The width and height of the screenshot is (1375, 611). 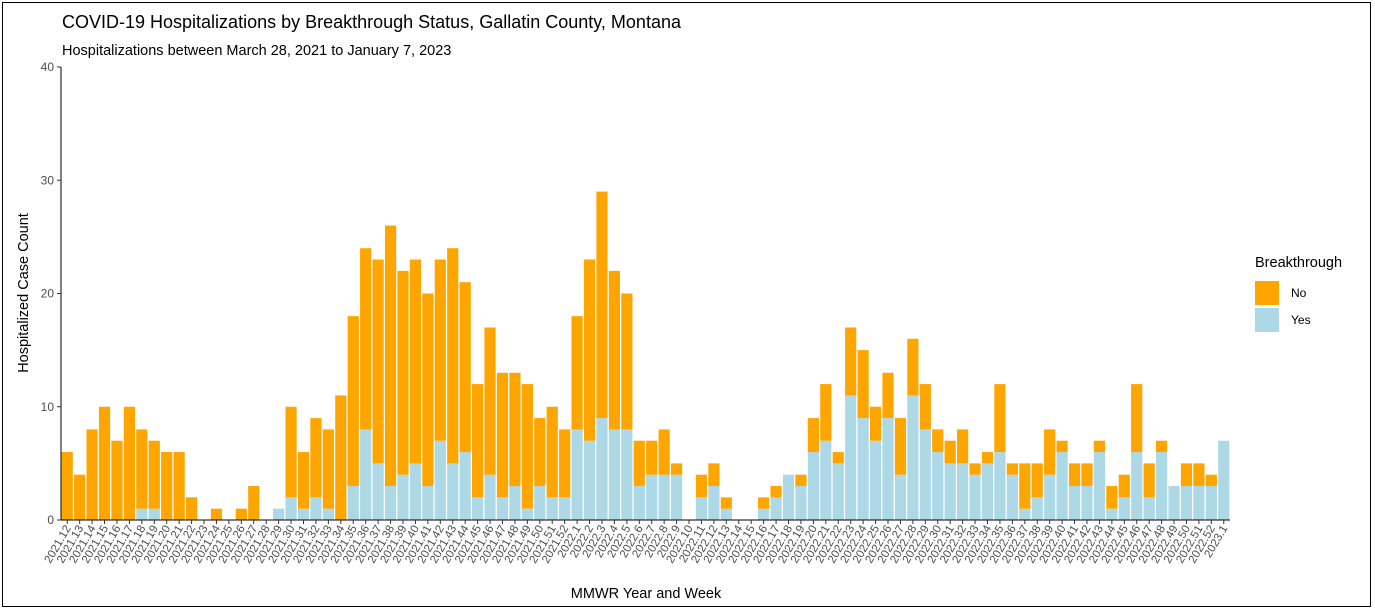 I want to click on bar-yes-2022.52, so click(x=1211, y=503).